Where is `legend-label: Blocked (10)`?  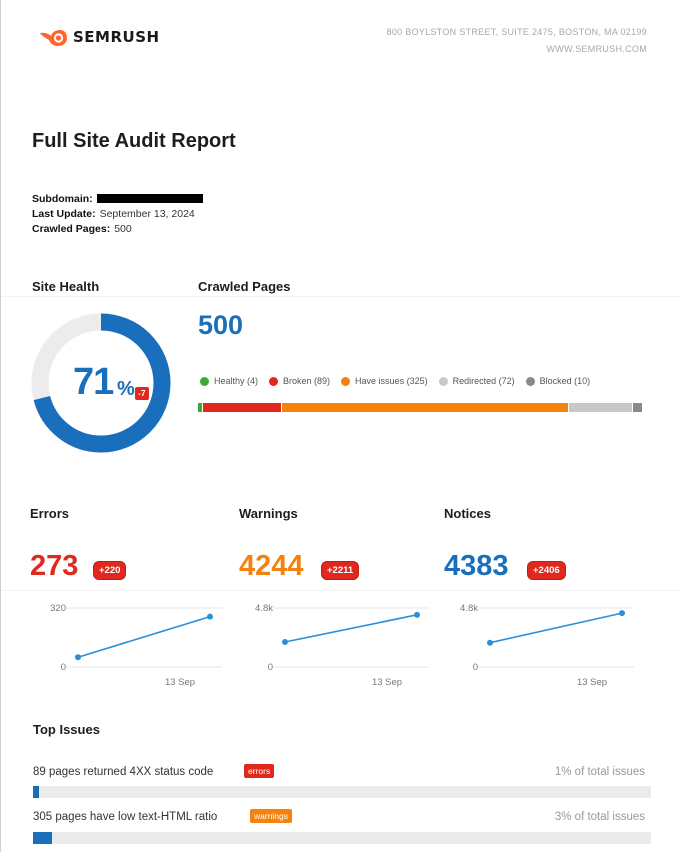 legend-label: Blocked (10) is located at coordinates (565, 381).